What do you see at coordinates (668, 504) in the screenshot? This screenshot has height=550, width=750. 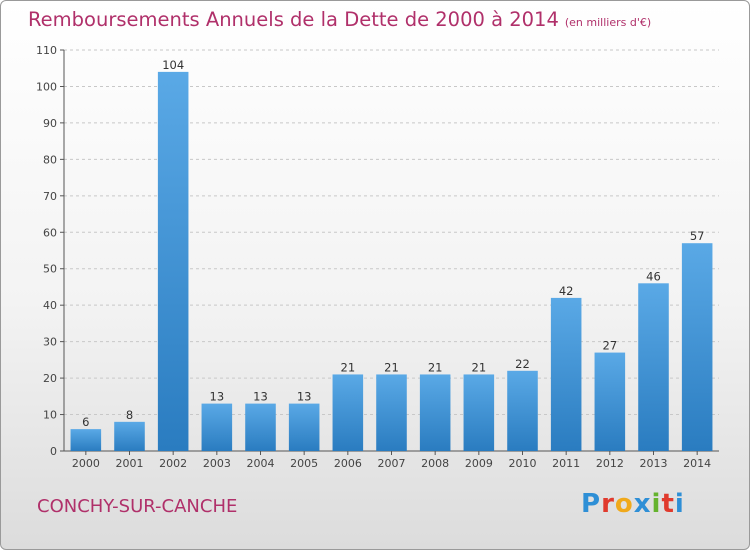 I see `logo-letter: t` at bounding box center [668, 504].